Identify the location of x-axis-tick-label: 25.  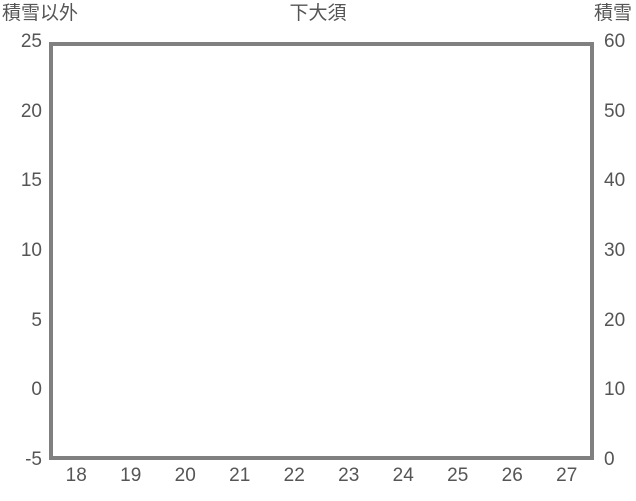
(458, 475).